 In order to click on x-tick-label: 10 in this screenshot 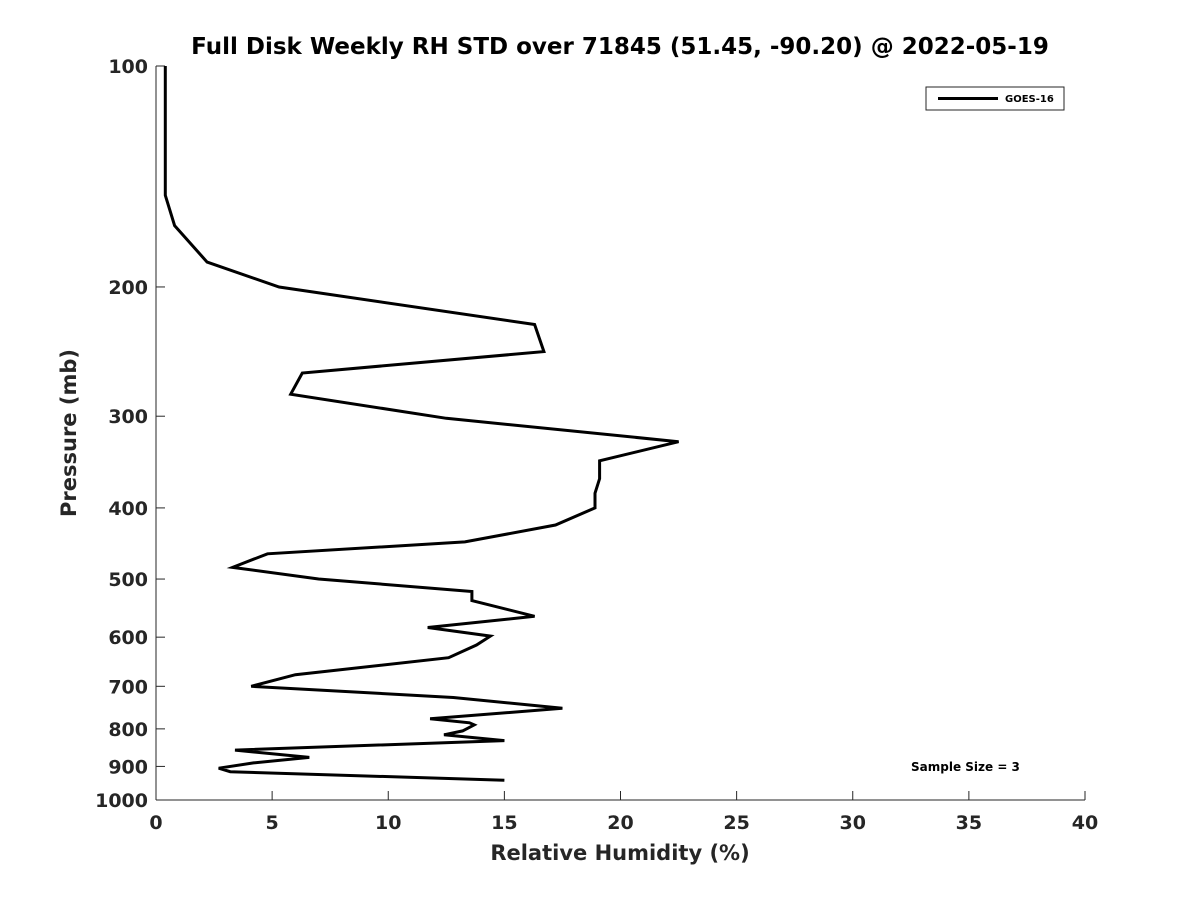, I will do `click(388, 823)`.